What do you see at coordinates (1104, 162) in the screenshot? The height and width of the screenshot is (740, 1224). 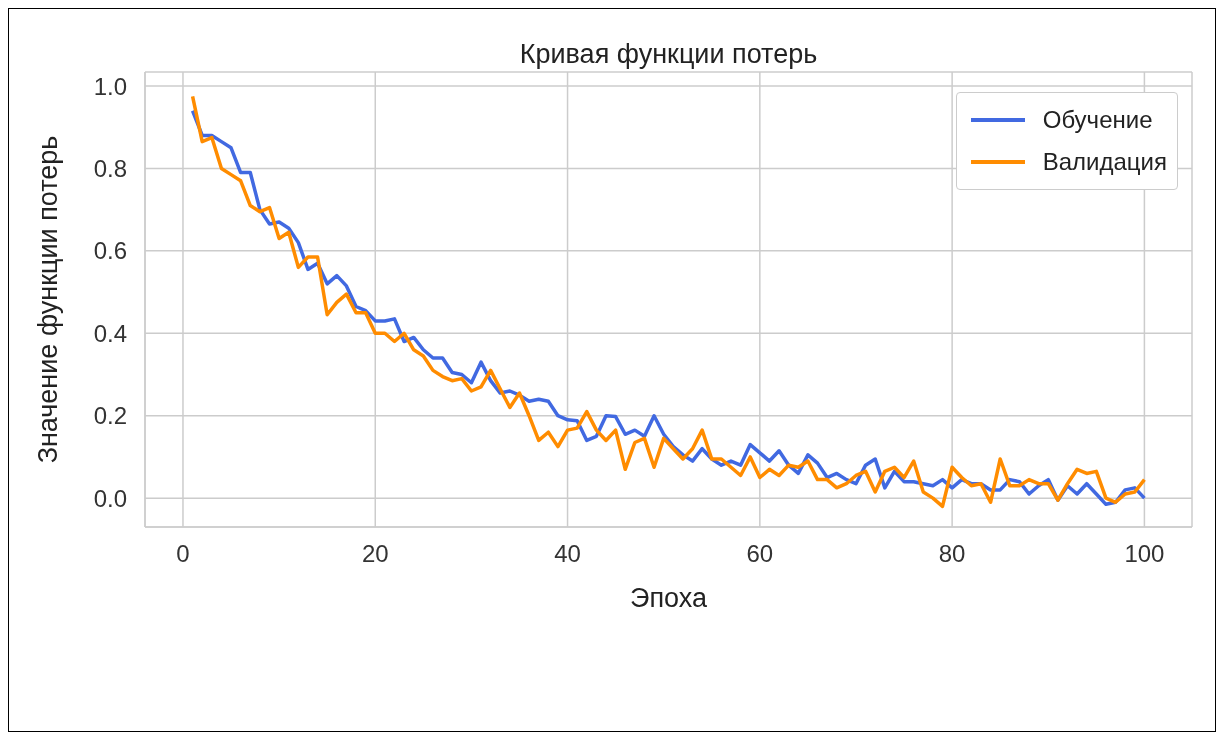 I see `legend-label: Валидация` at bounding box center [1104, 162].